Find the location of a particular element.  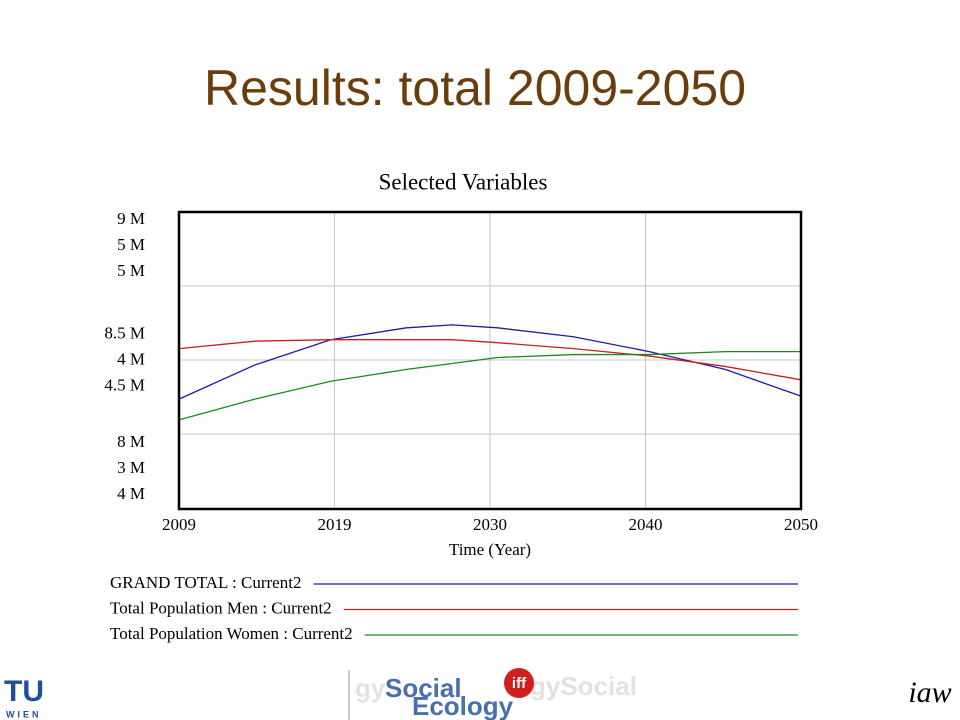

y-tick-label: 8 M is located at coordinates (131, 441).